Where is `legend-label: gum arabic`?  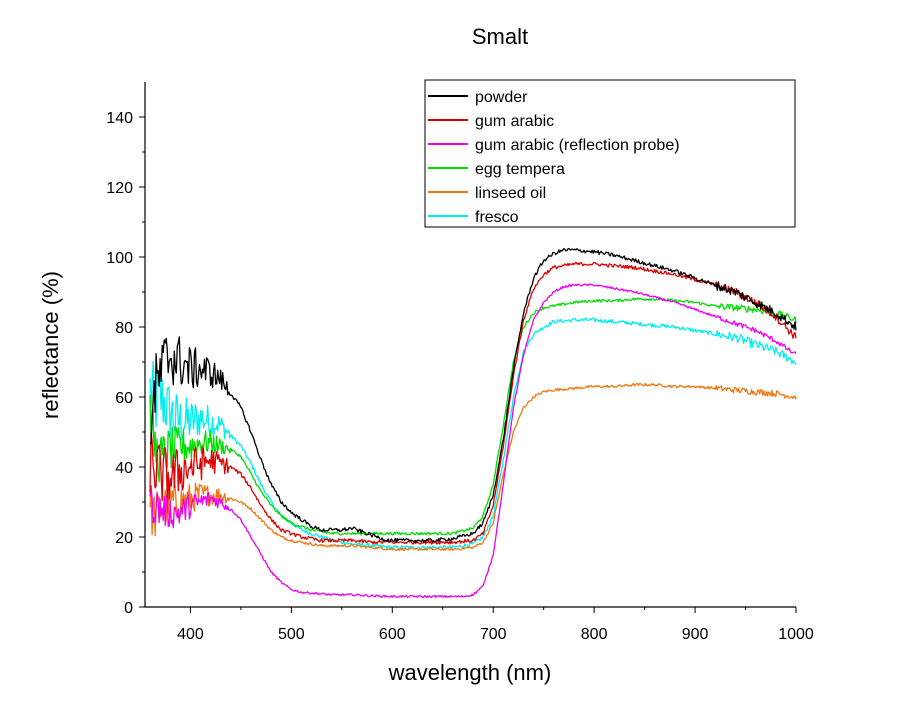
legend-label: gum arabic is located at coordinates (514, 121).